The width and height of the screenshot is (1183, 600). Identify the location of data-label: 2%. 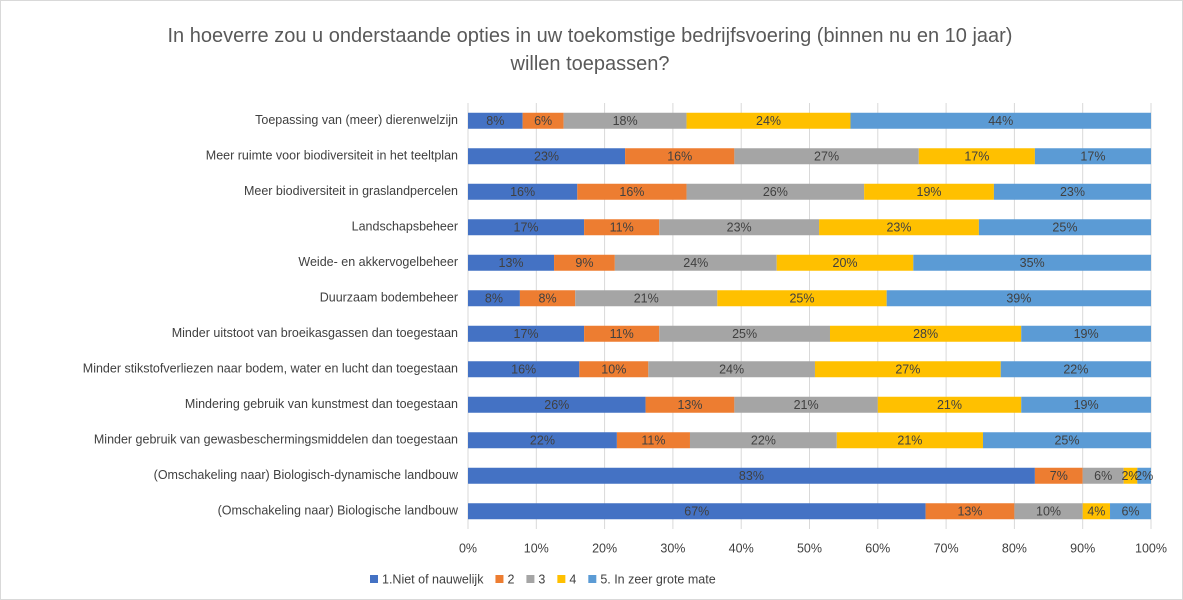
(1130, 476).